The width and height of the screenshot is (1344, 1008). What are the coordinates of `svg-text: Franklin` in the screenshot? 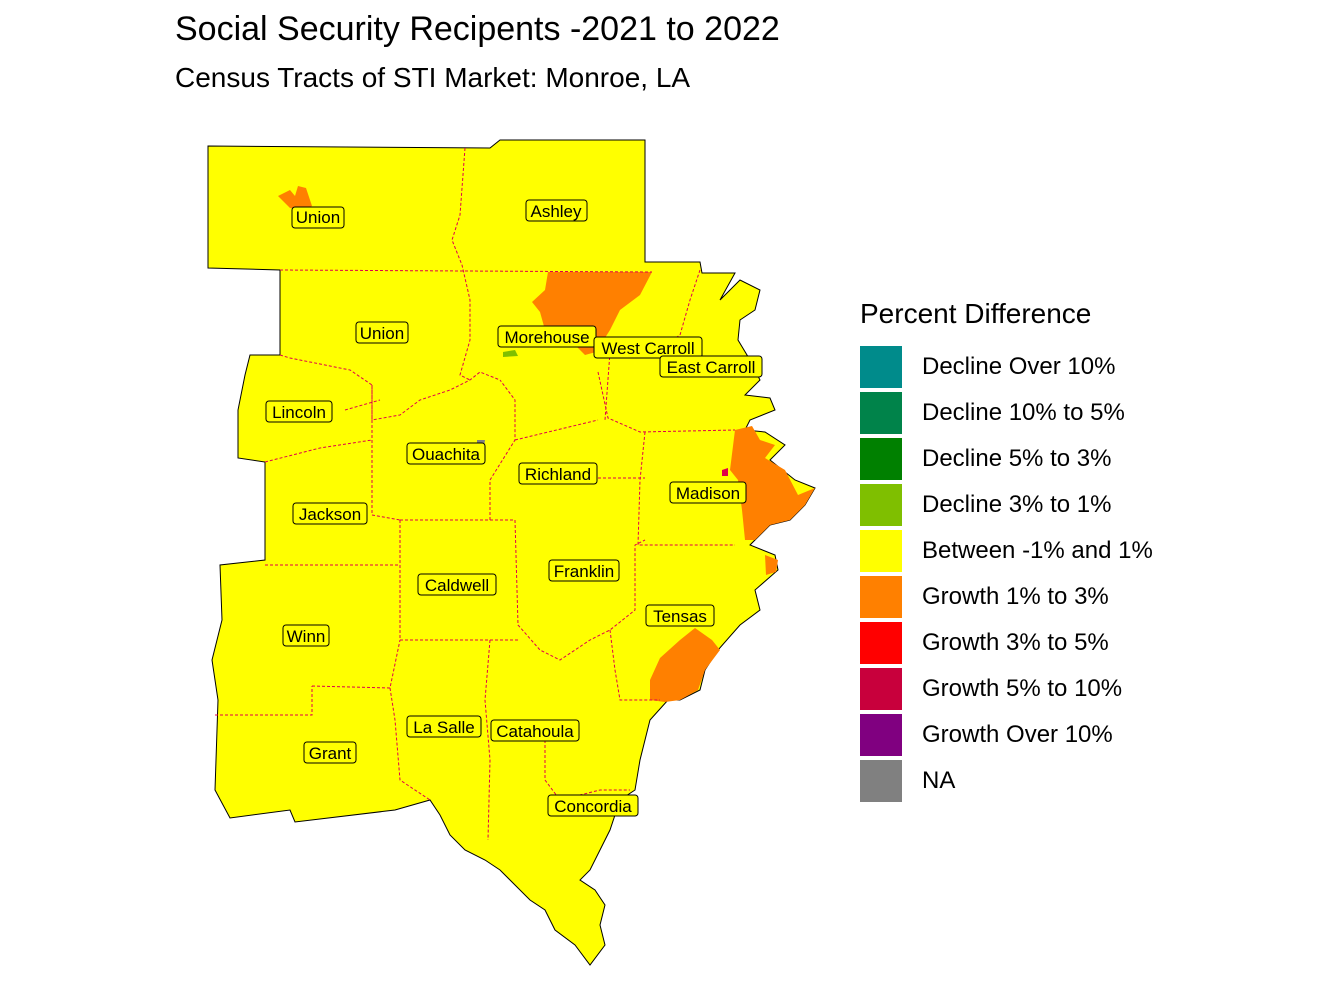 It's located at (584, 571).